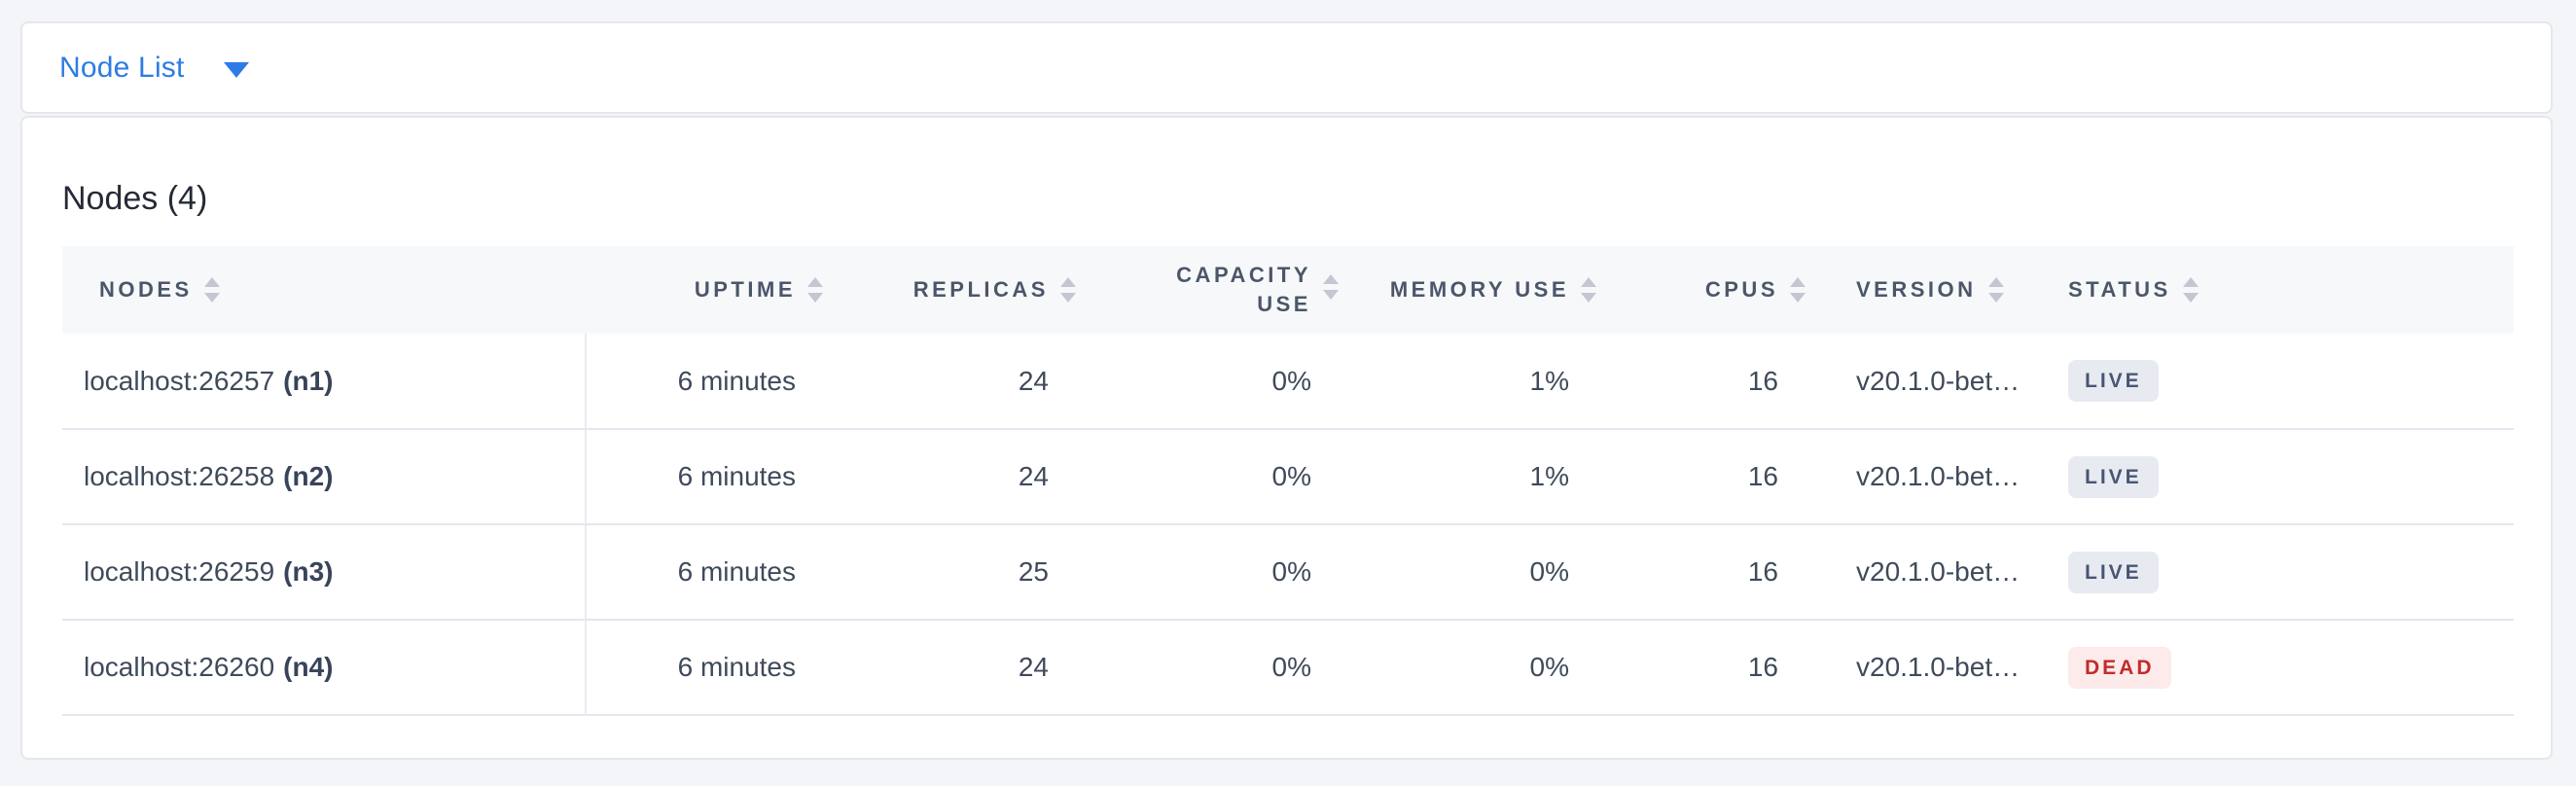  What do you see at coordinates (324, 290) in the screenshot?
I see `column-header-nodes: NODES` at bounding box center [324, 290].